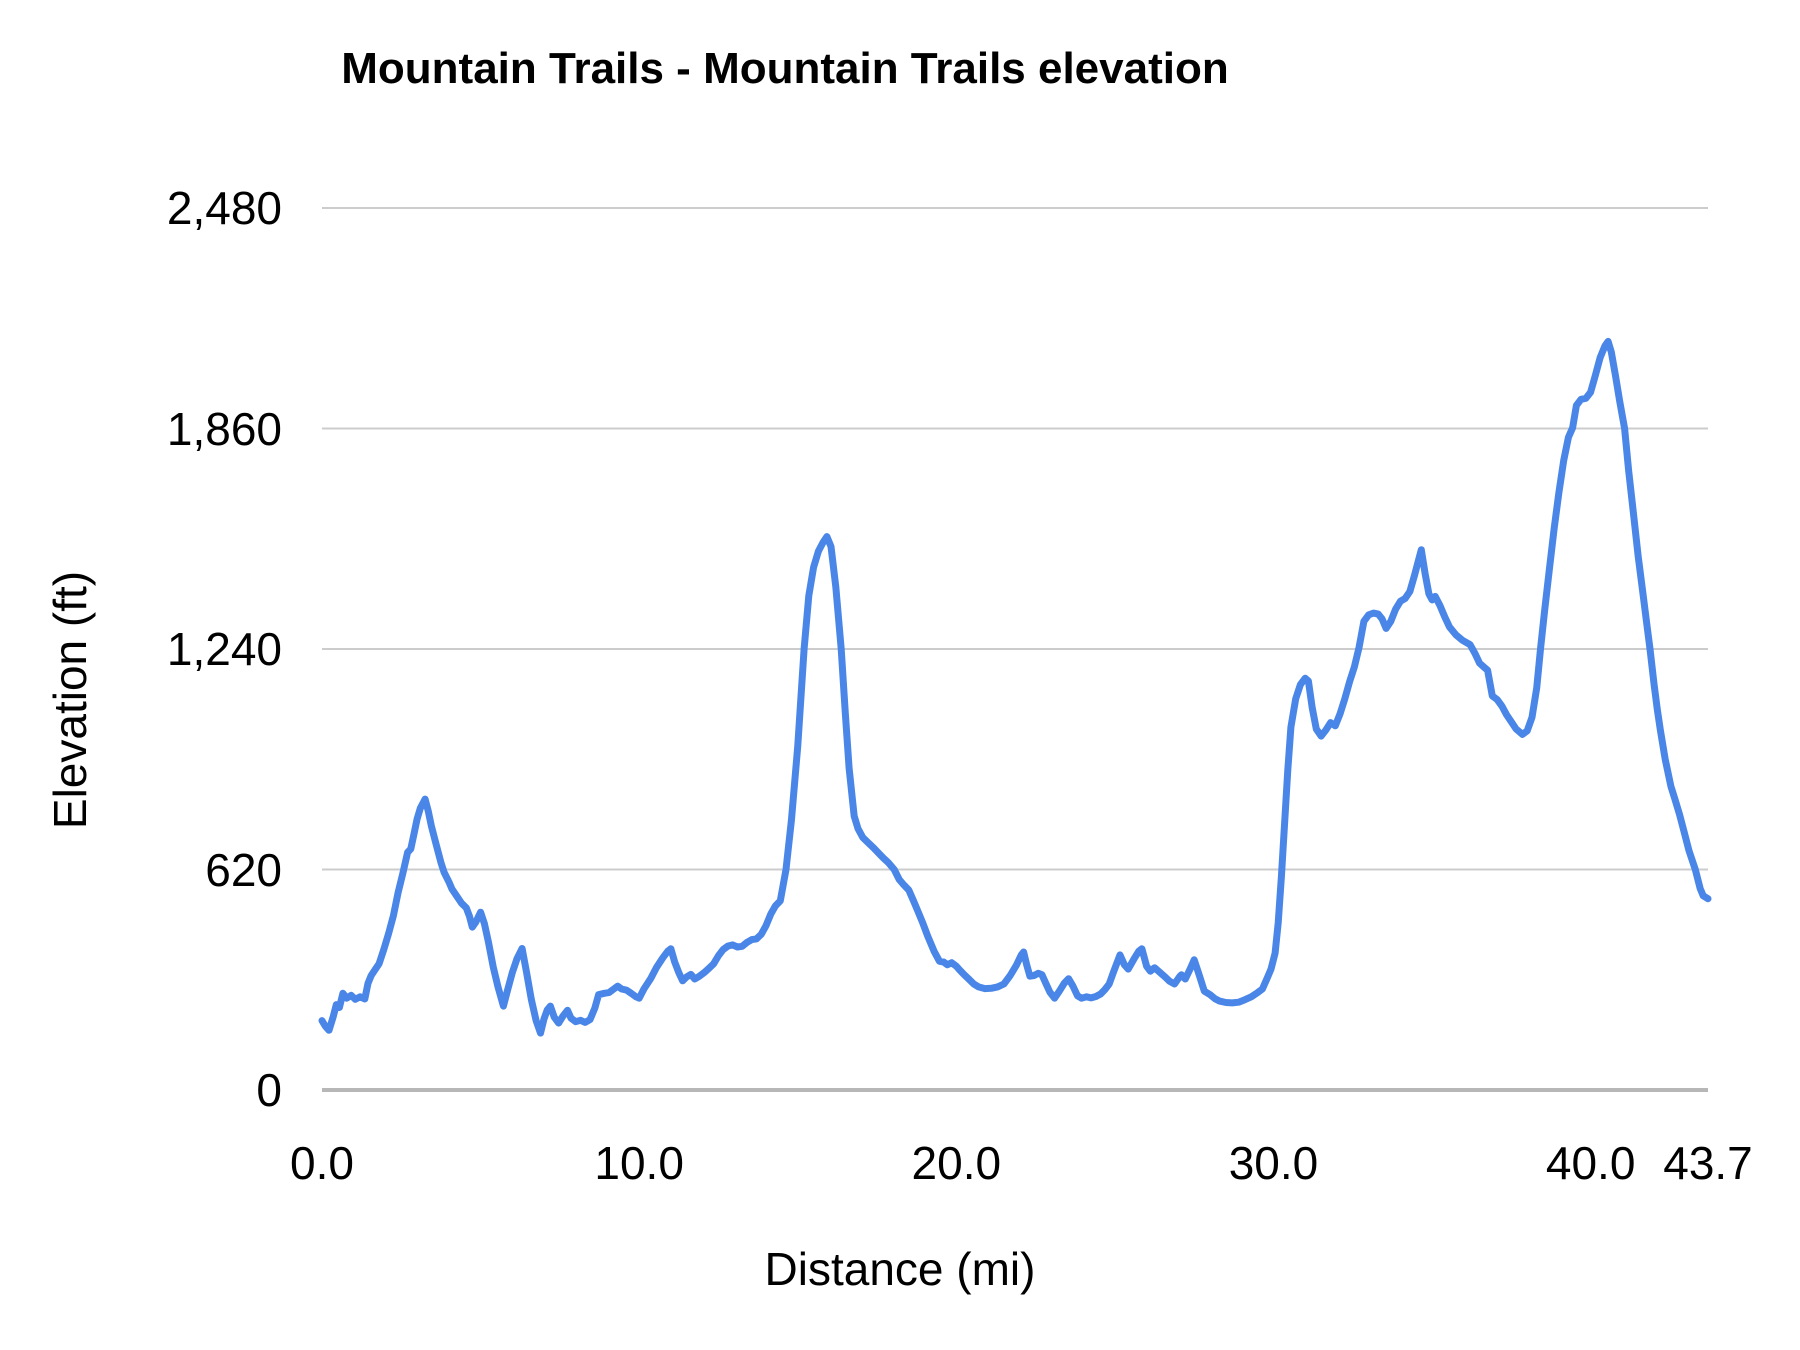 The width and height of the screenshot is (1800, 1350). I want to click on y-tick-label: 620, so click(243, 869).